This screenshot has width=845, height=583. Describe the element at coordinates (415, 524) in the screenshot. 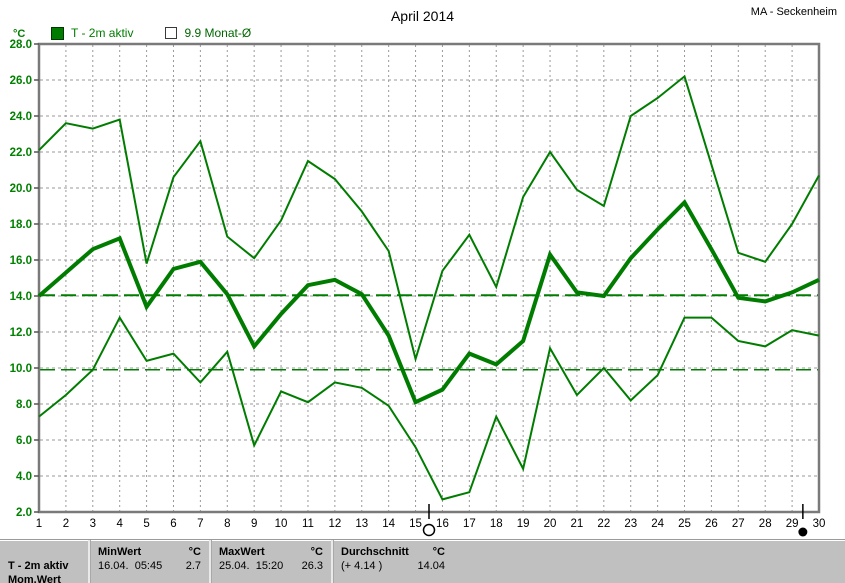

I see `x-tick-label: 15` at that location.